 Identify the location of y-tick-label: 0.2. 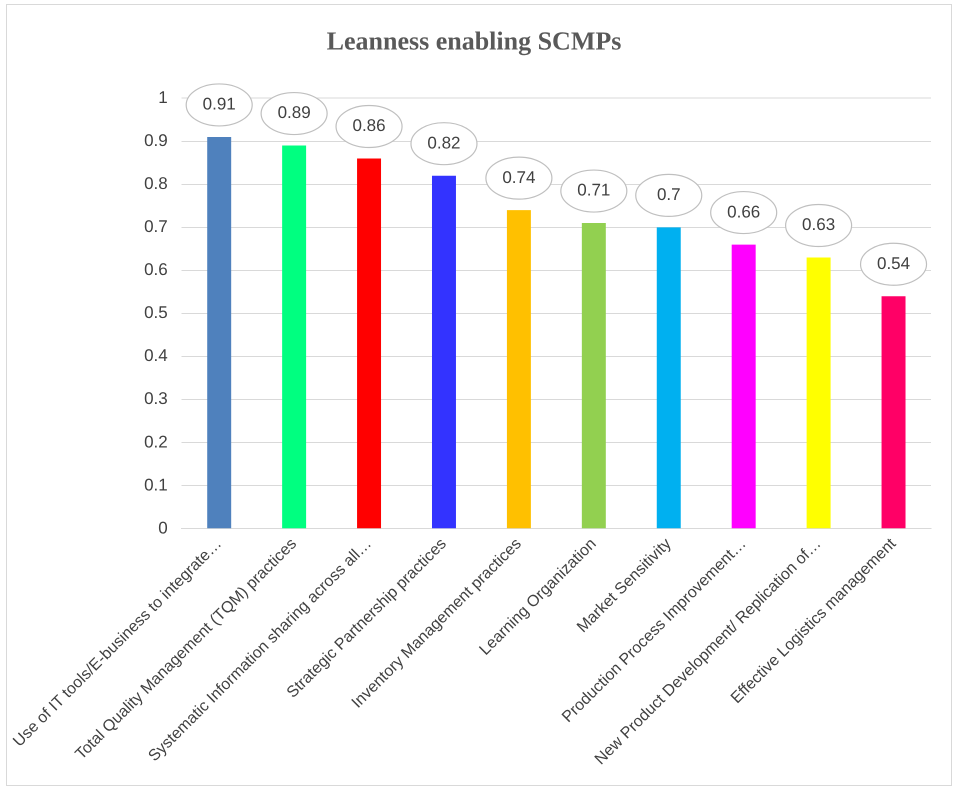
(156, 442).